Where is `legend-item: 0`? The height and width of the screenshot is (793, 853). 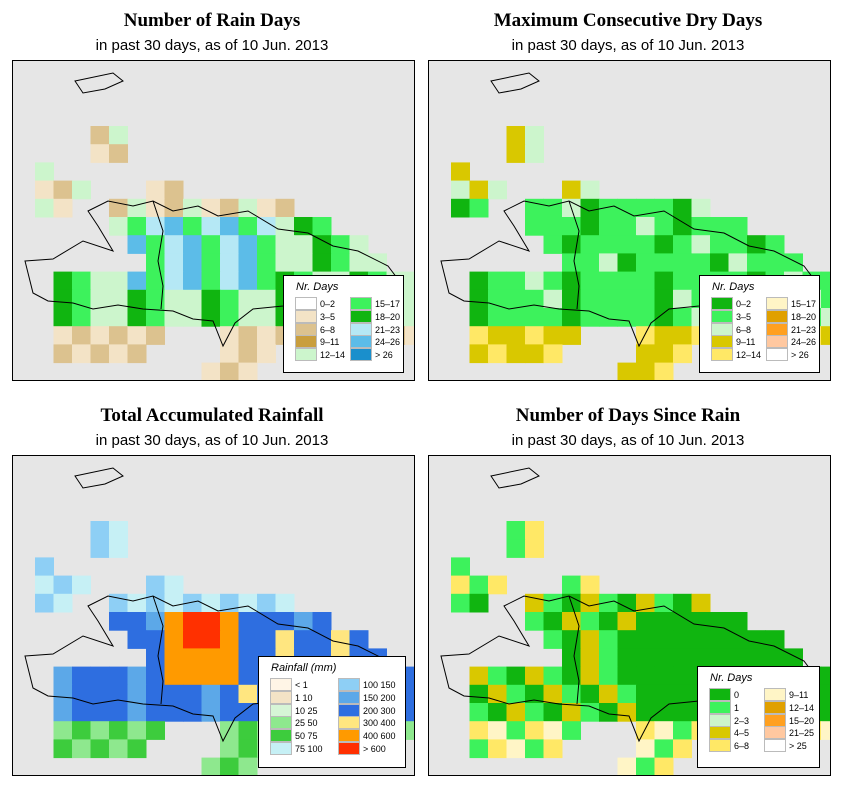
legend-item: 0 is located at coordinates (724, 694).